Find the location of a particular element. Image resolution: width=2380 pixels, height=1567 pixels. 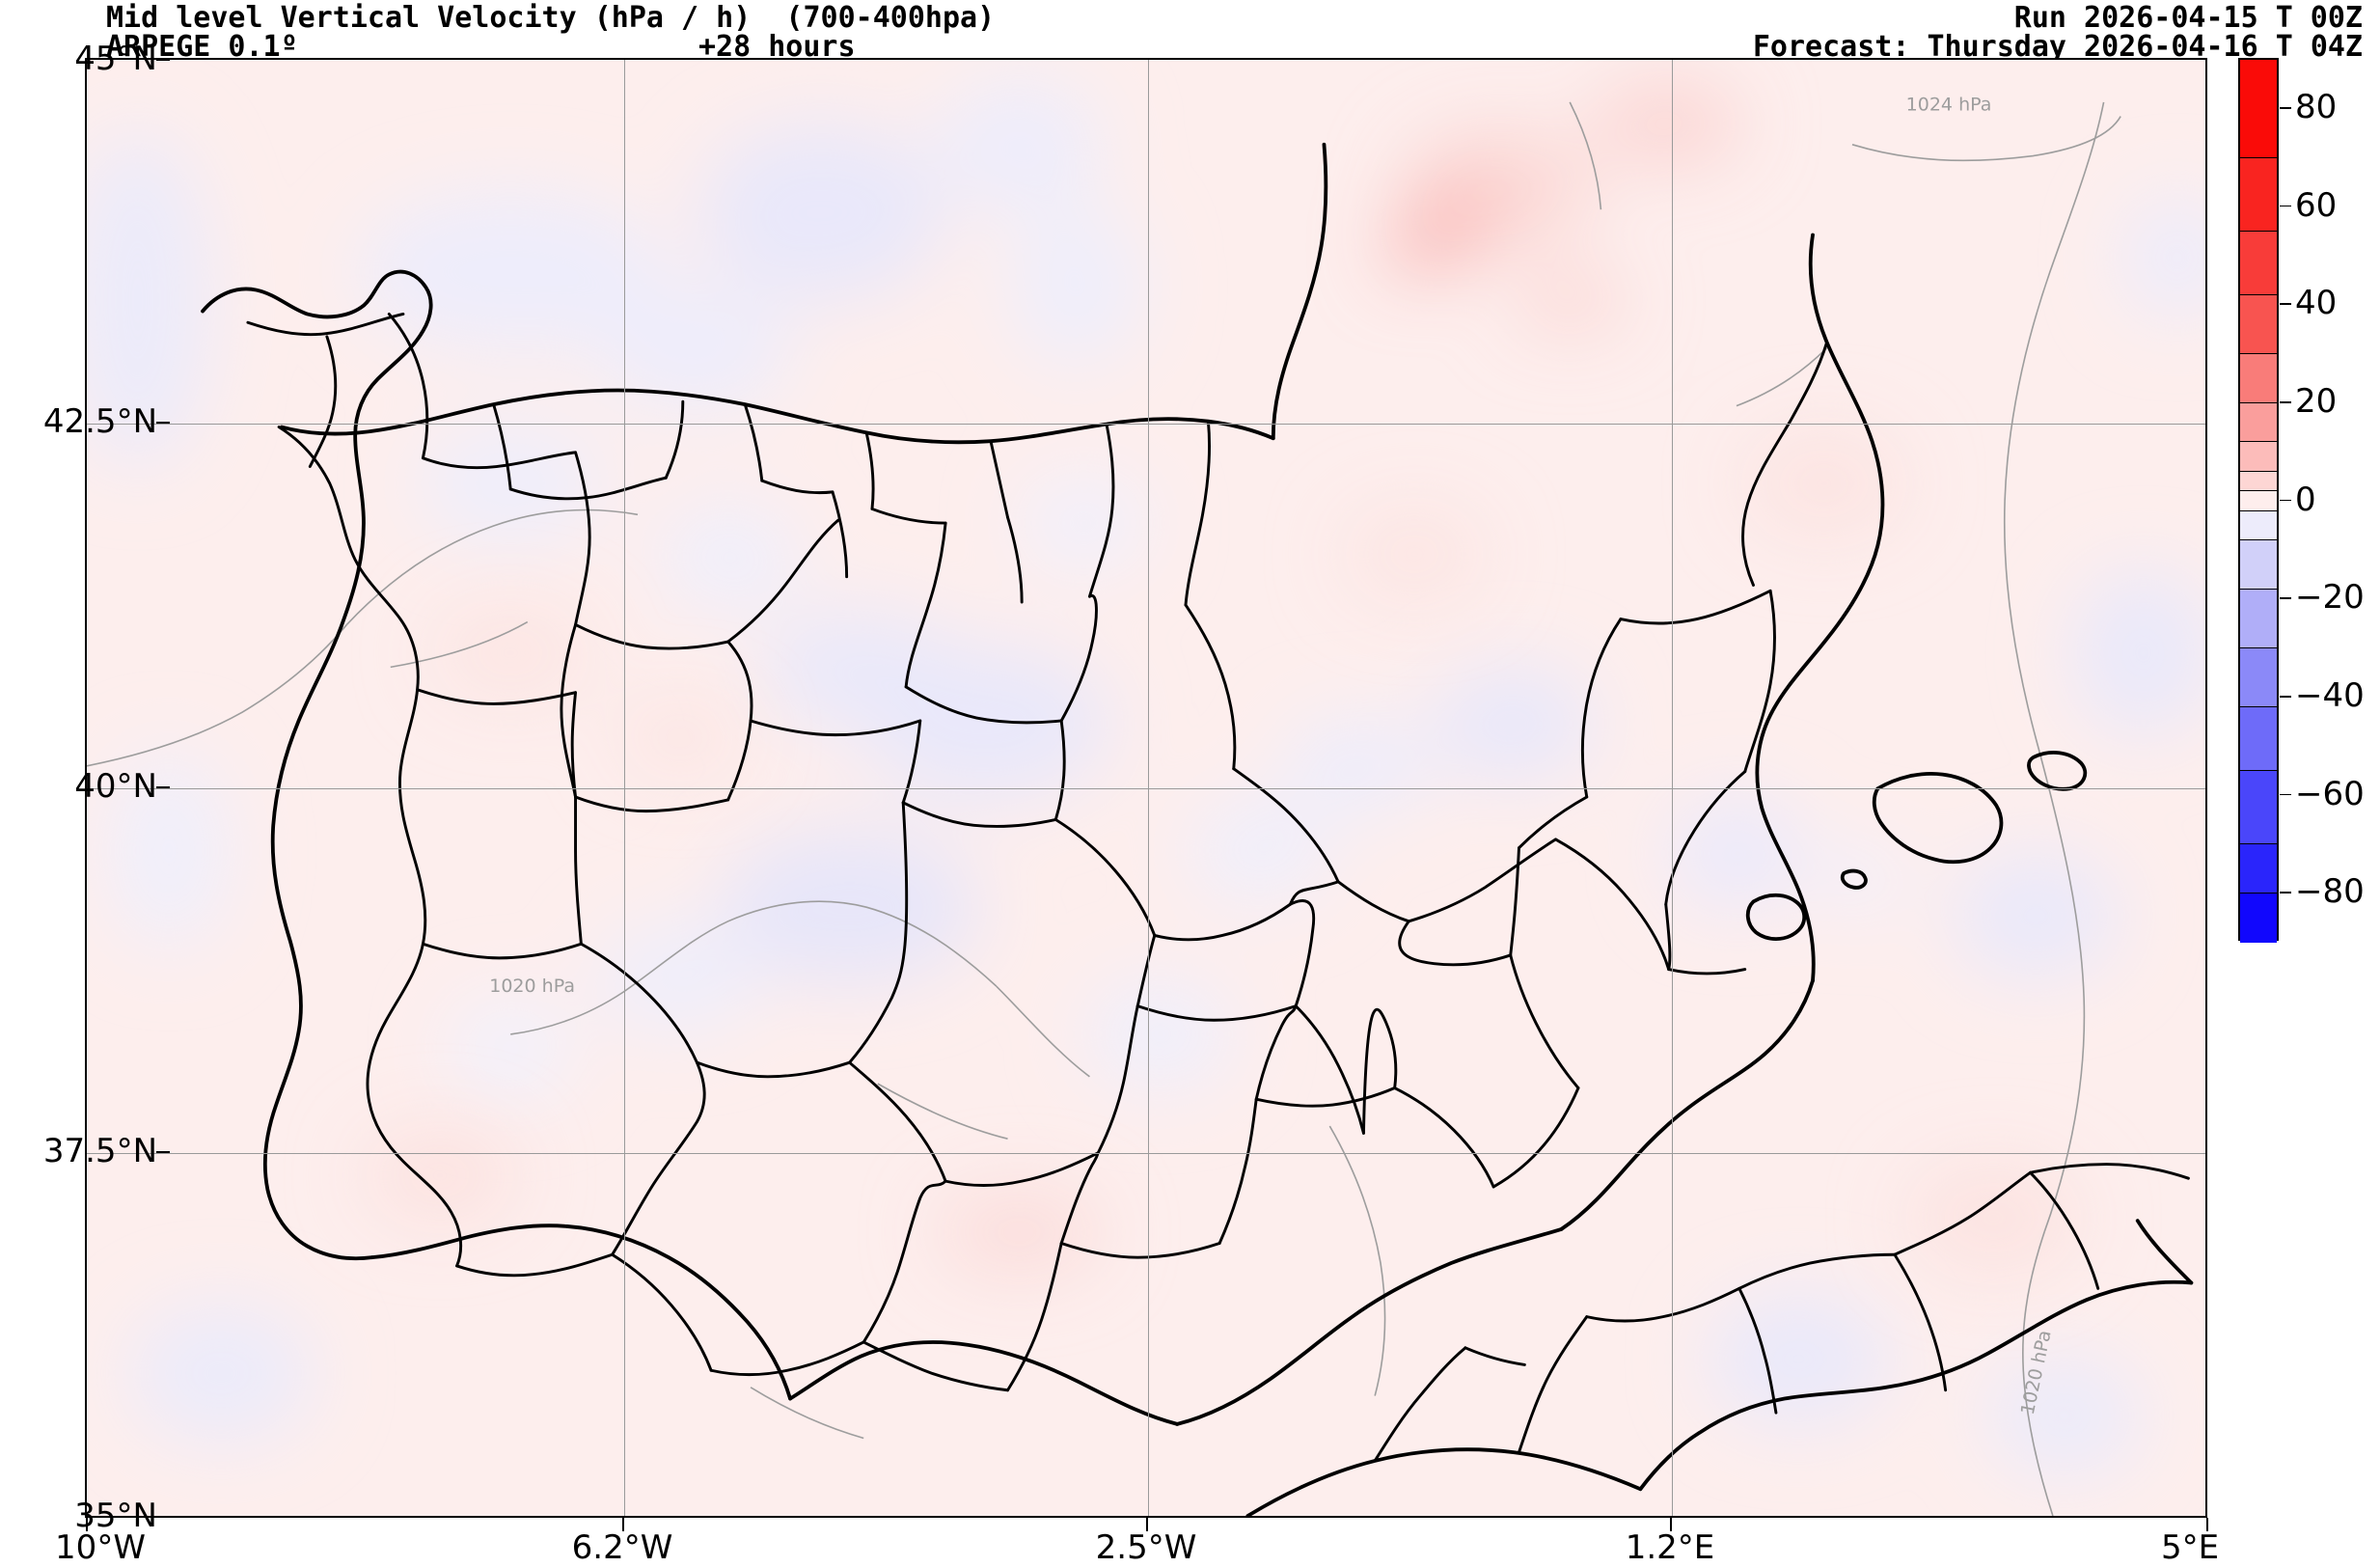

colorbar-tick--20 is located at coordinates (2286, 598).